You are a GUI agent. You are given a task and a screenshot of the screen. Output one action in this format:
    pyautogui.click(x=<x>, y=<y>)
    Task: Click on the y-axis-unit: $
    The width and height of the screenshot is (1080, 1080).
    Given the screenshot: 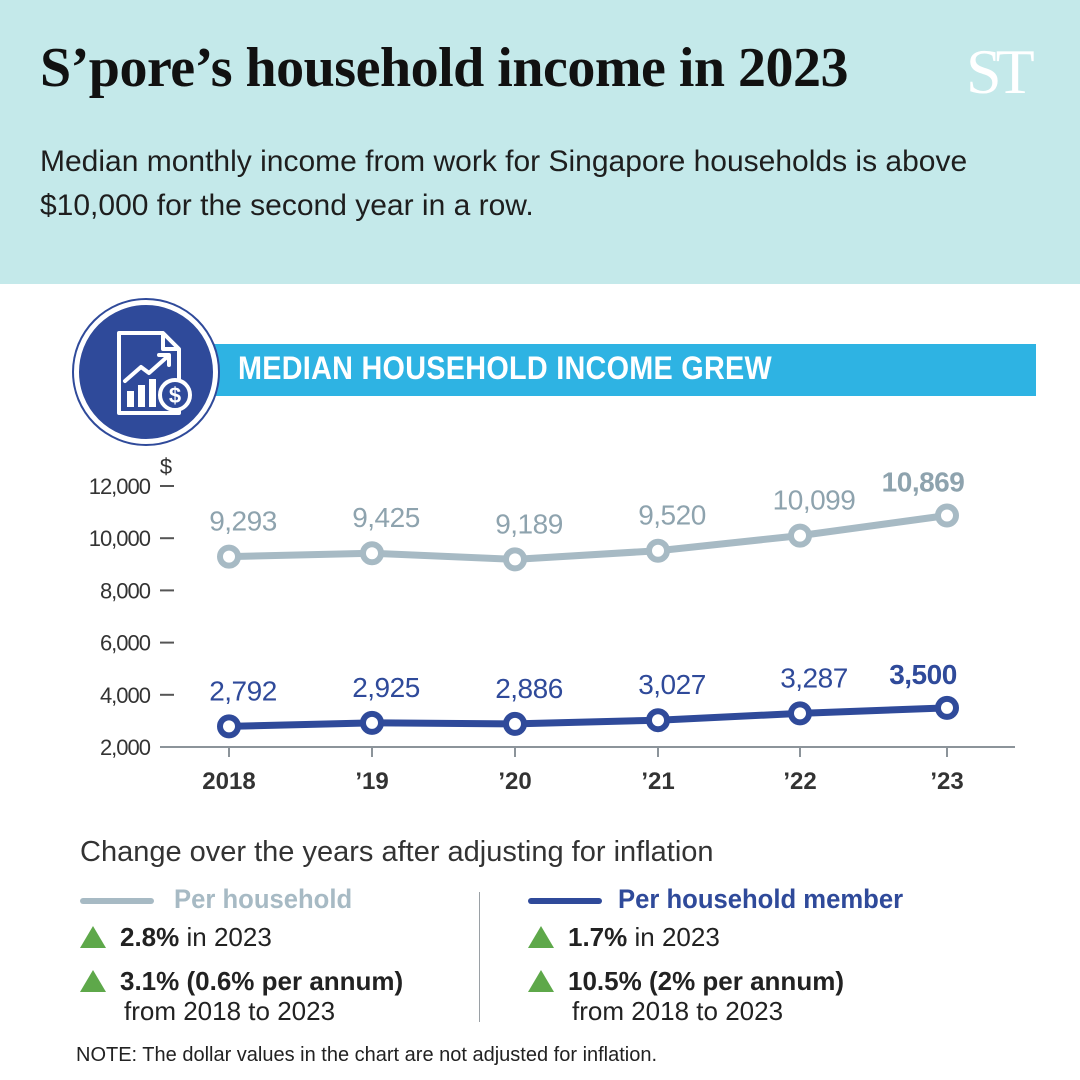 What is the action you would take?
    pyautogui.click(x=166, y=466)
    